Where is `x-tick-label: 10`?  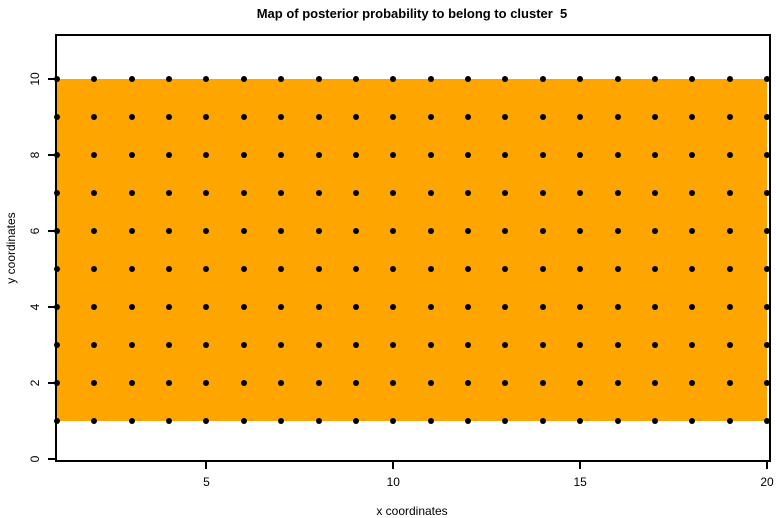 x-tick-label: 10 is located at coordinates (393, 482).